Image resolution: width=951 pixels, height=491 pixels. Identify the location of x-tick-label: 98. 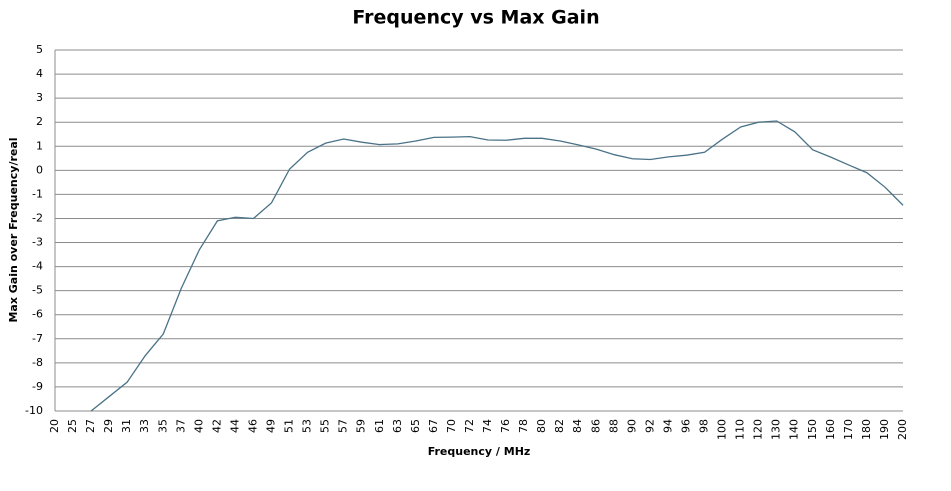
(704, 426).